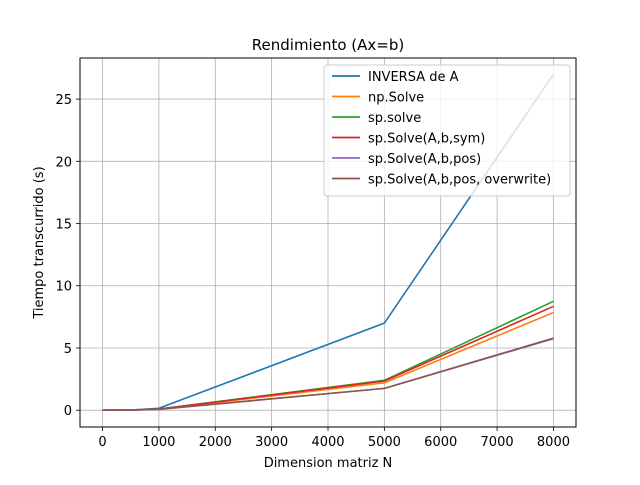 This screenshot has width=640, height=485. Describe the element at coordinates (68, 411) in the screenshot. I see `y-tick-label: 0` at that location.